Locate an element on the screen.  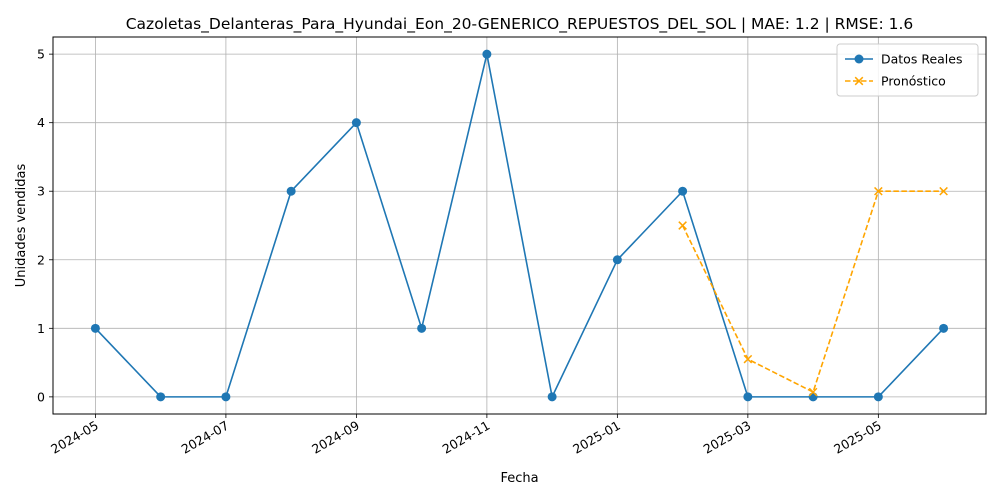
x-tick-label: 2024-07 is located at coordinates (205, 437).